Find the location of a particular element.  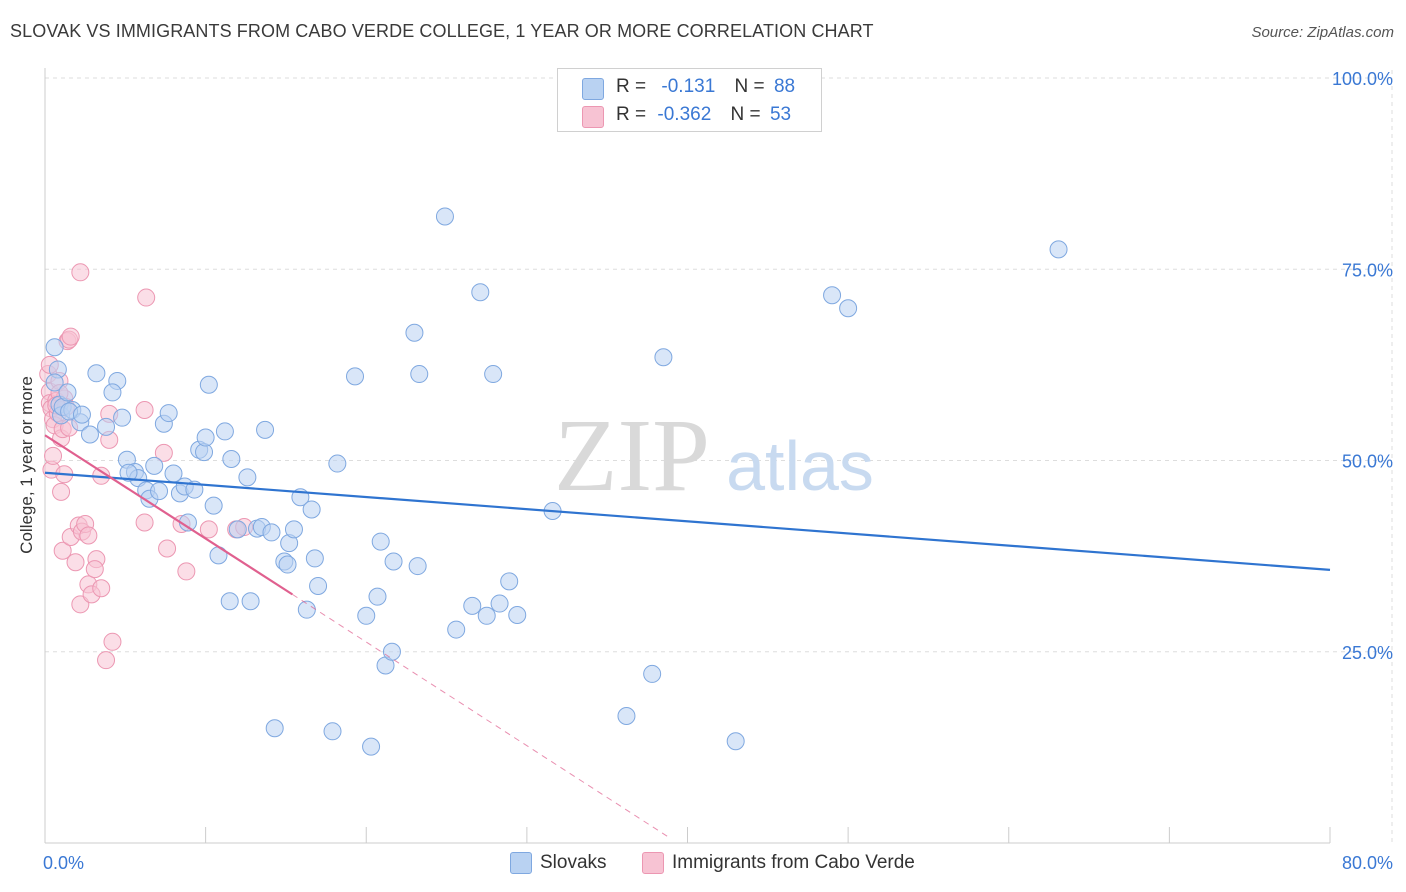

watermark-atlas: atlas is located at coordinates (800, 466).